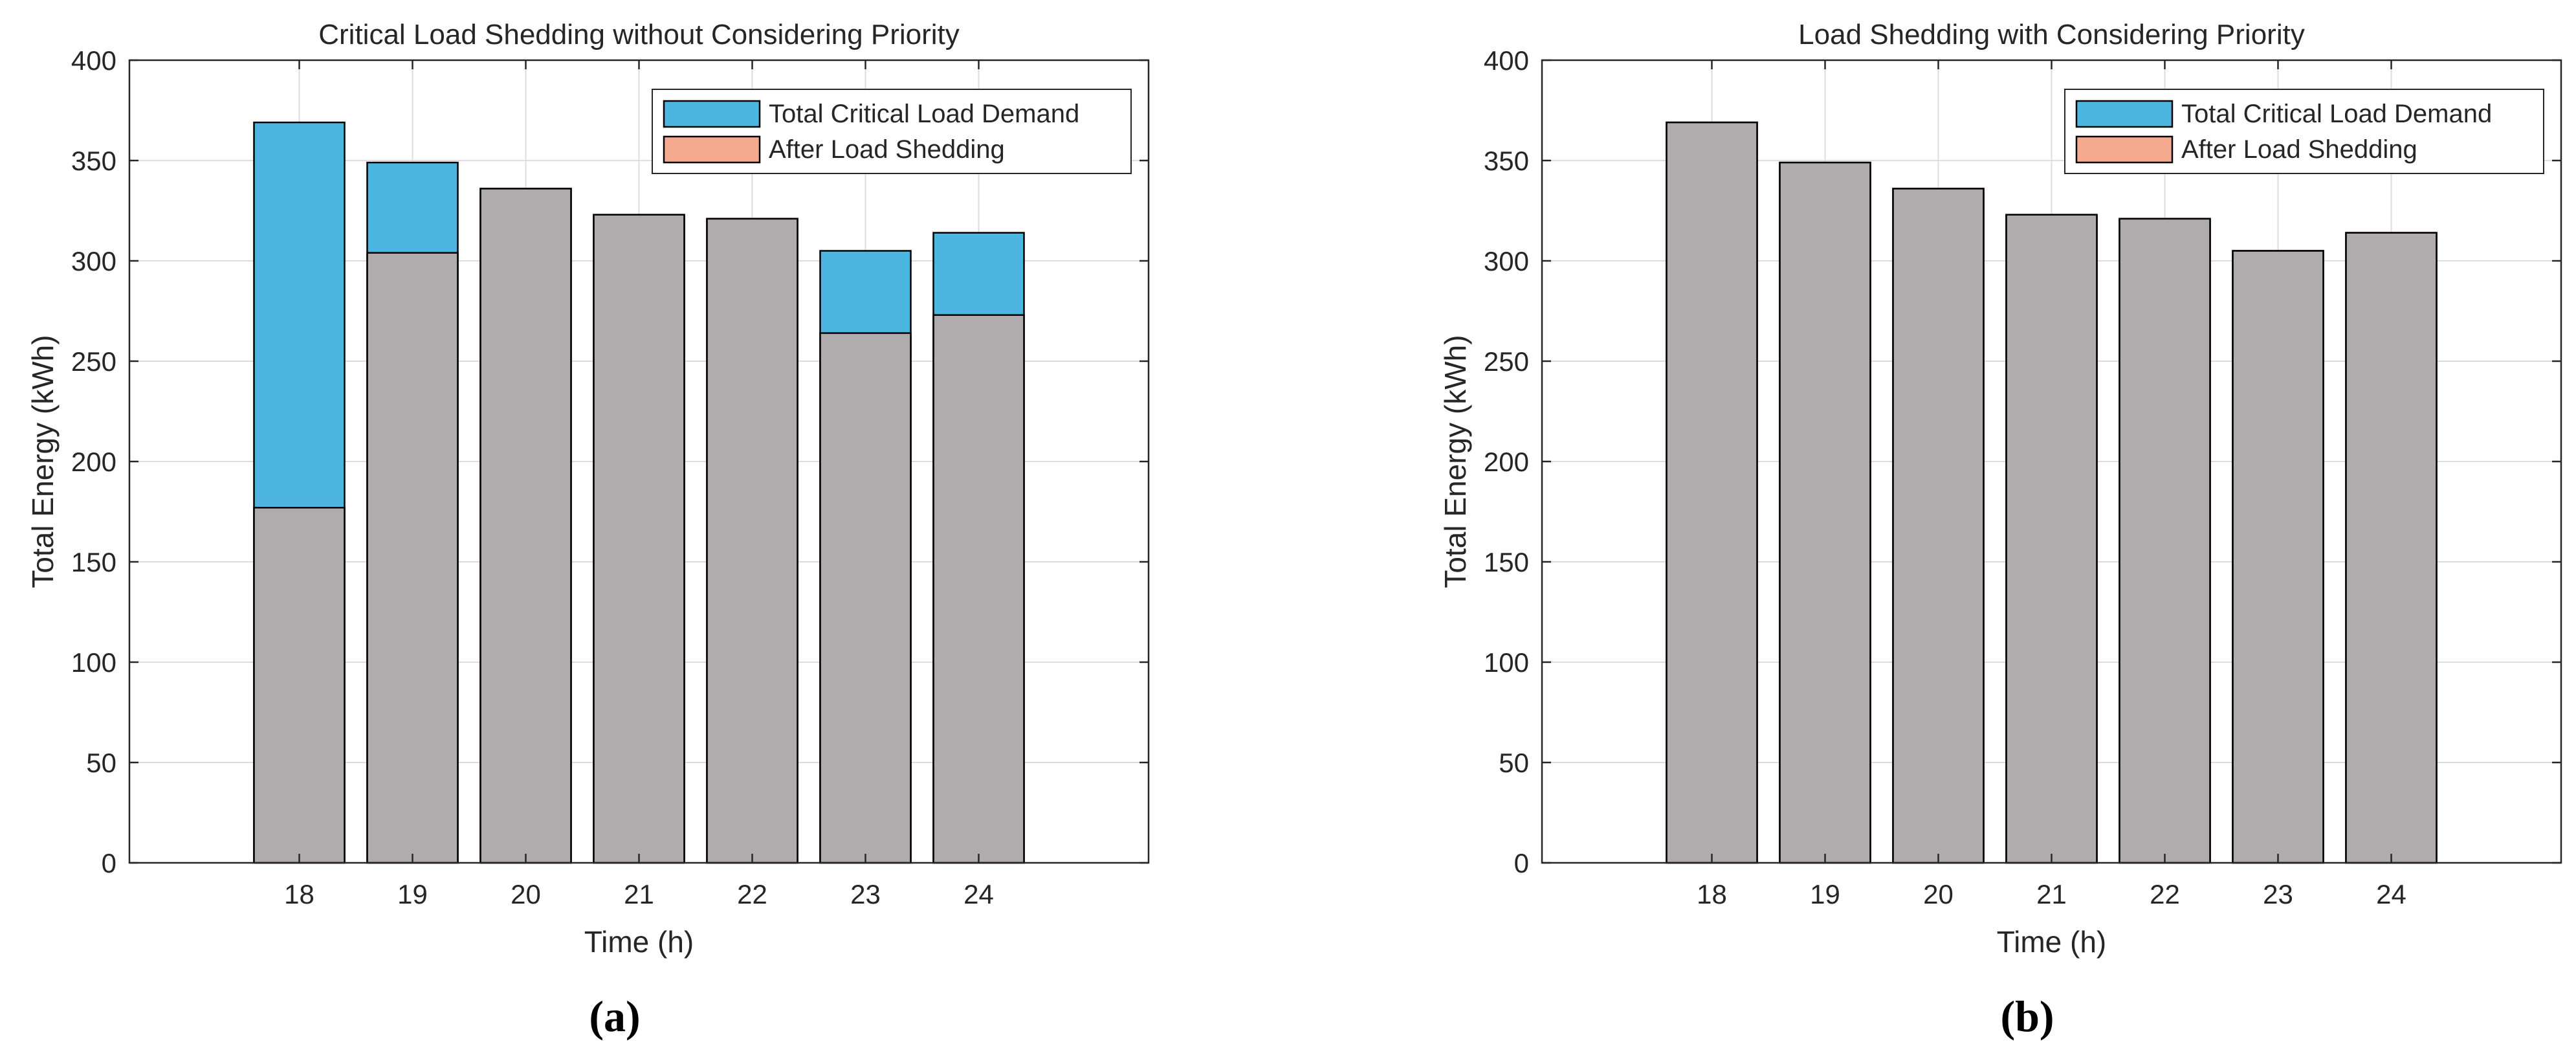  Describe the element at coordinates (614, 1016) in the screenshot. I see `panel-caption: (a)` at that location.